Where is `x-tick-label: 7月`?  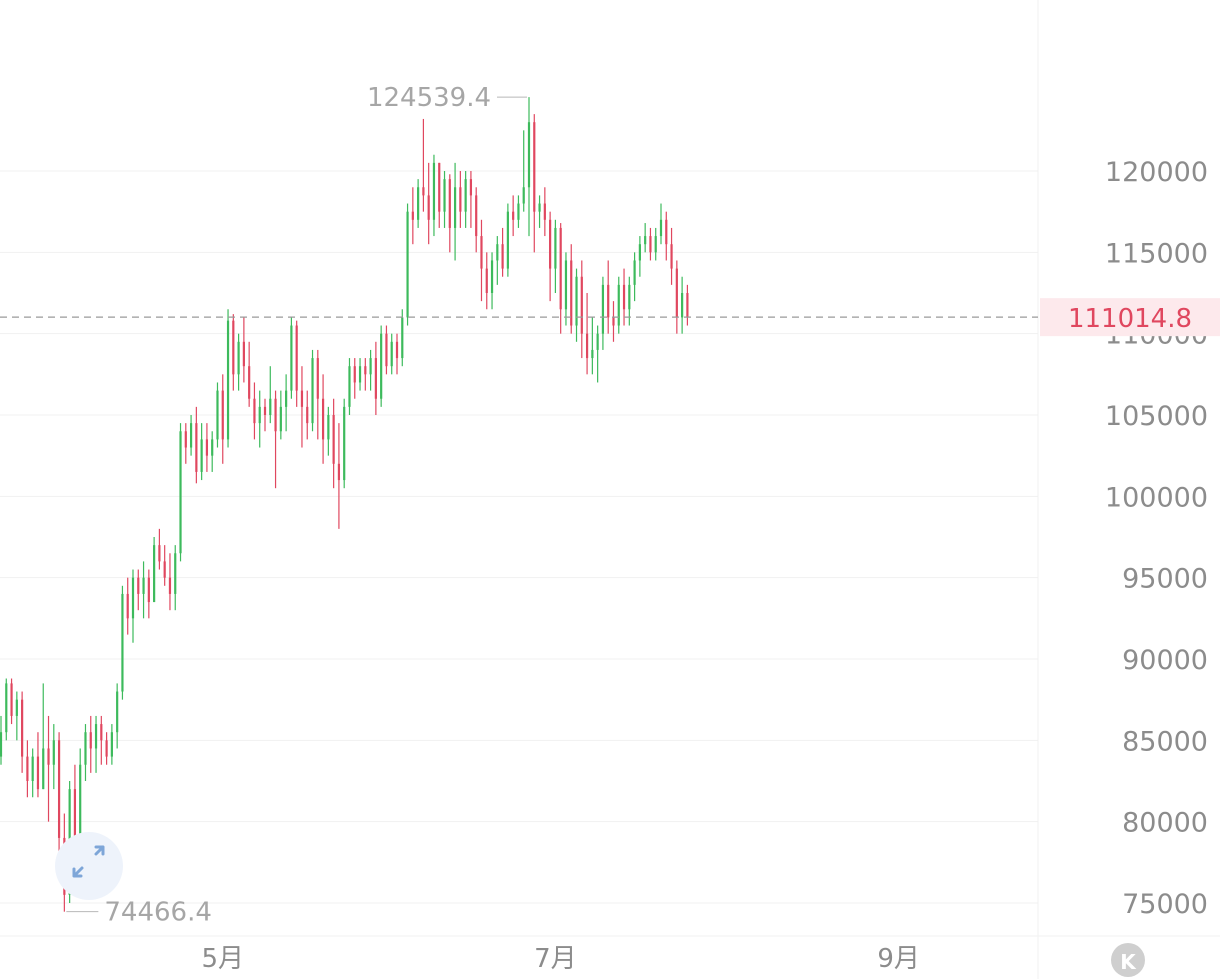
x-tick-label: 7月 is located at coordinates (555, 959).